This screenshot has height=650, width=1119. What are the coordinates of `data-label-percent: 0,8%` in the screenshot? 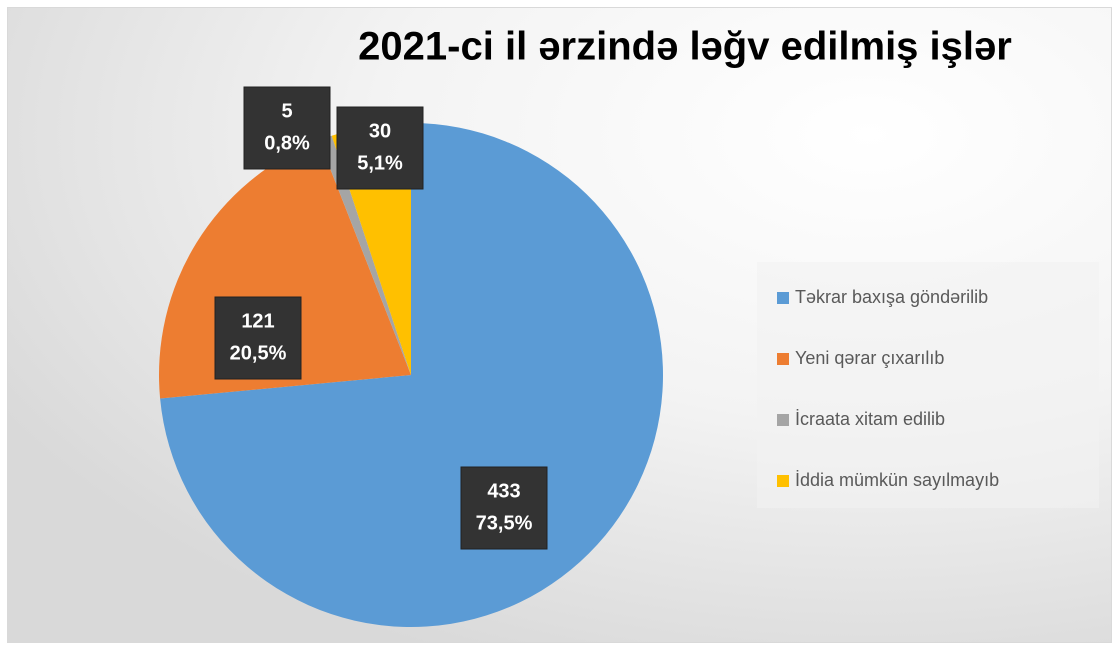 It's located at (287, 143).